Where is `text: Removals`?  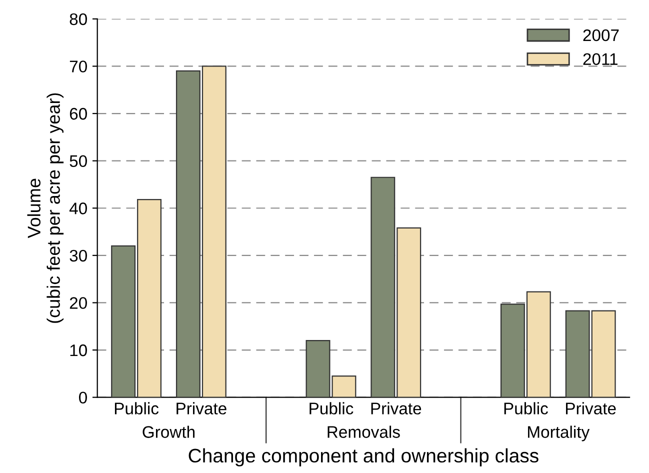
text: Removals is located at coordinates (364, 432).